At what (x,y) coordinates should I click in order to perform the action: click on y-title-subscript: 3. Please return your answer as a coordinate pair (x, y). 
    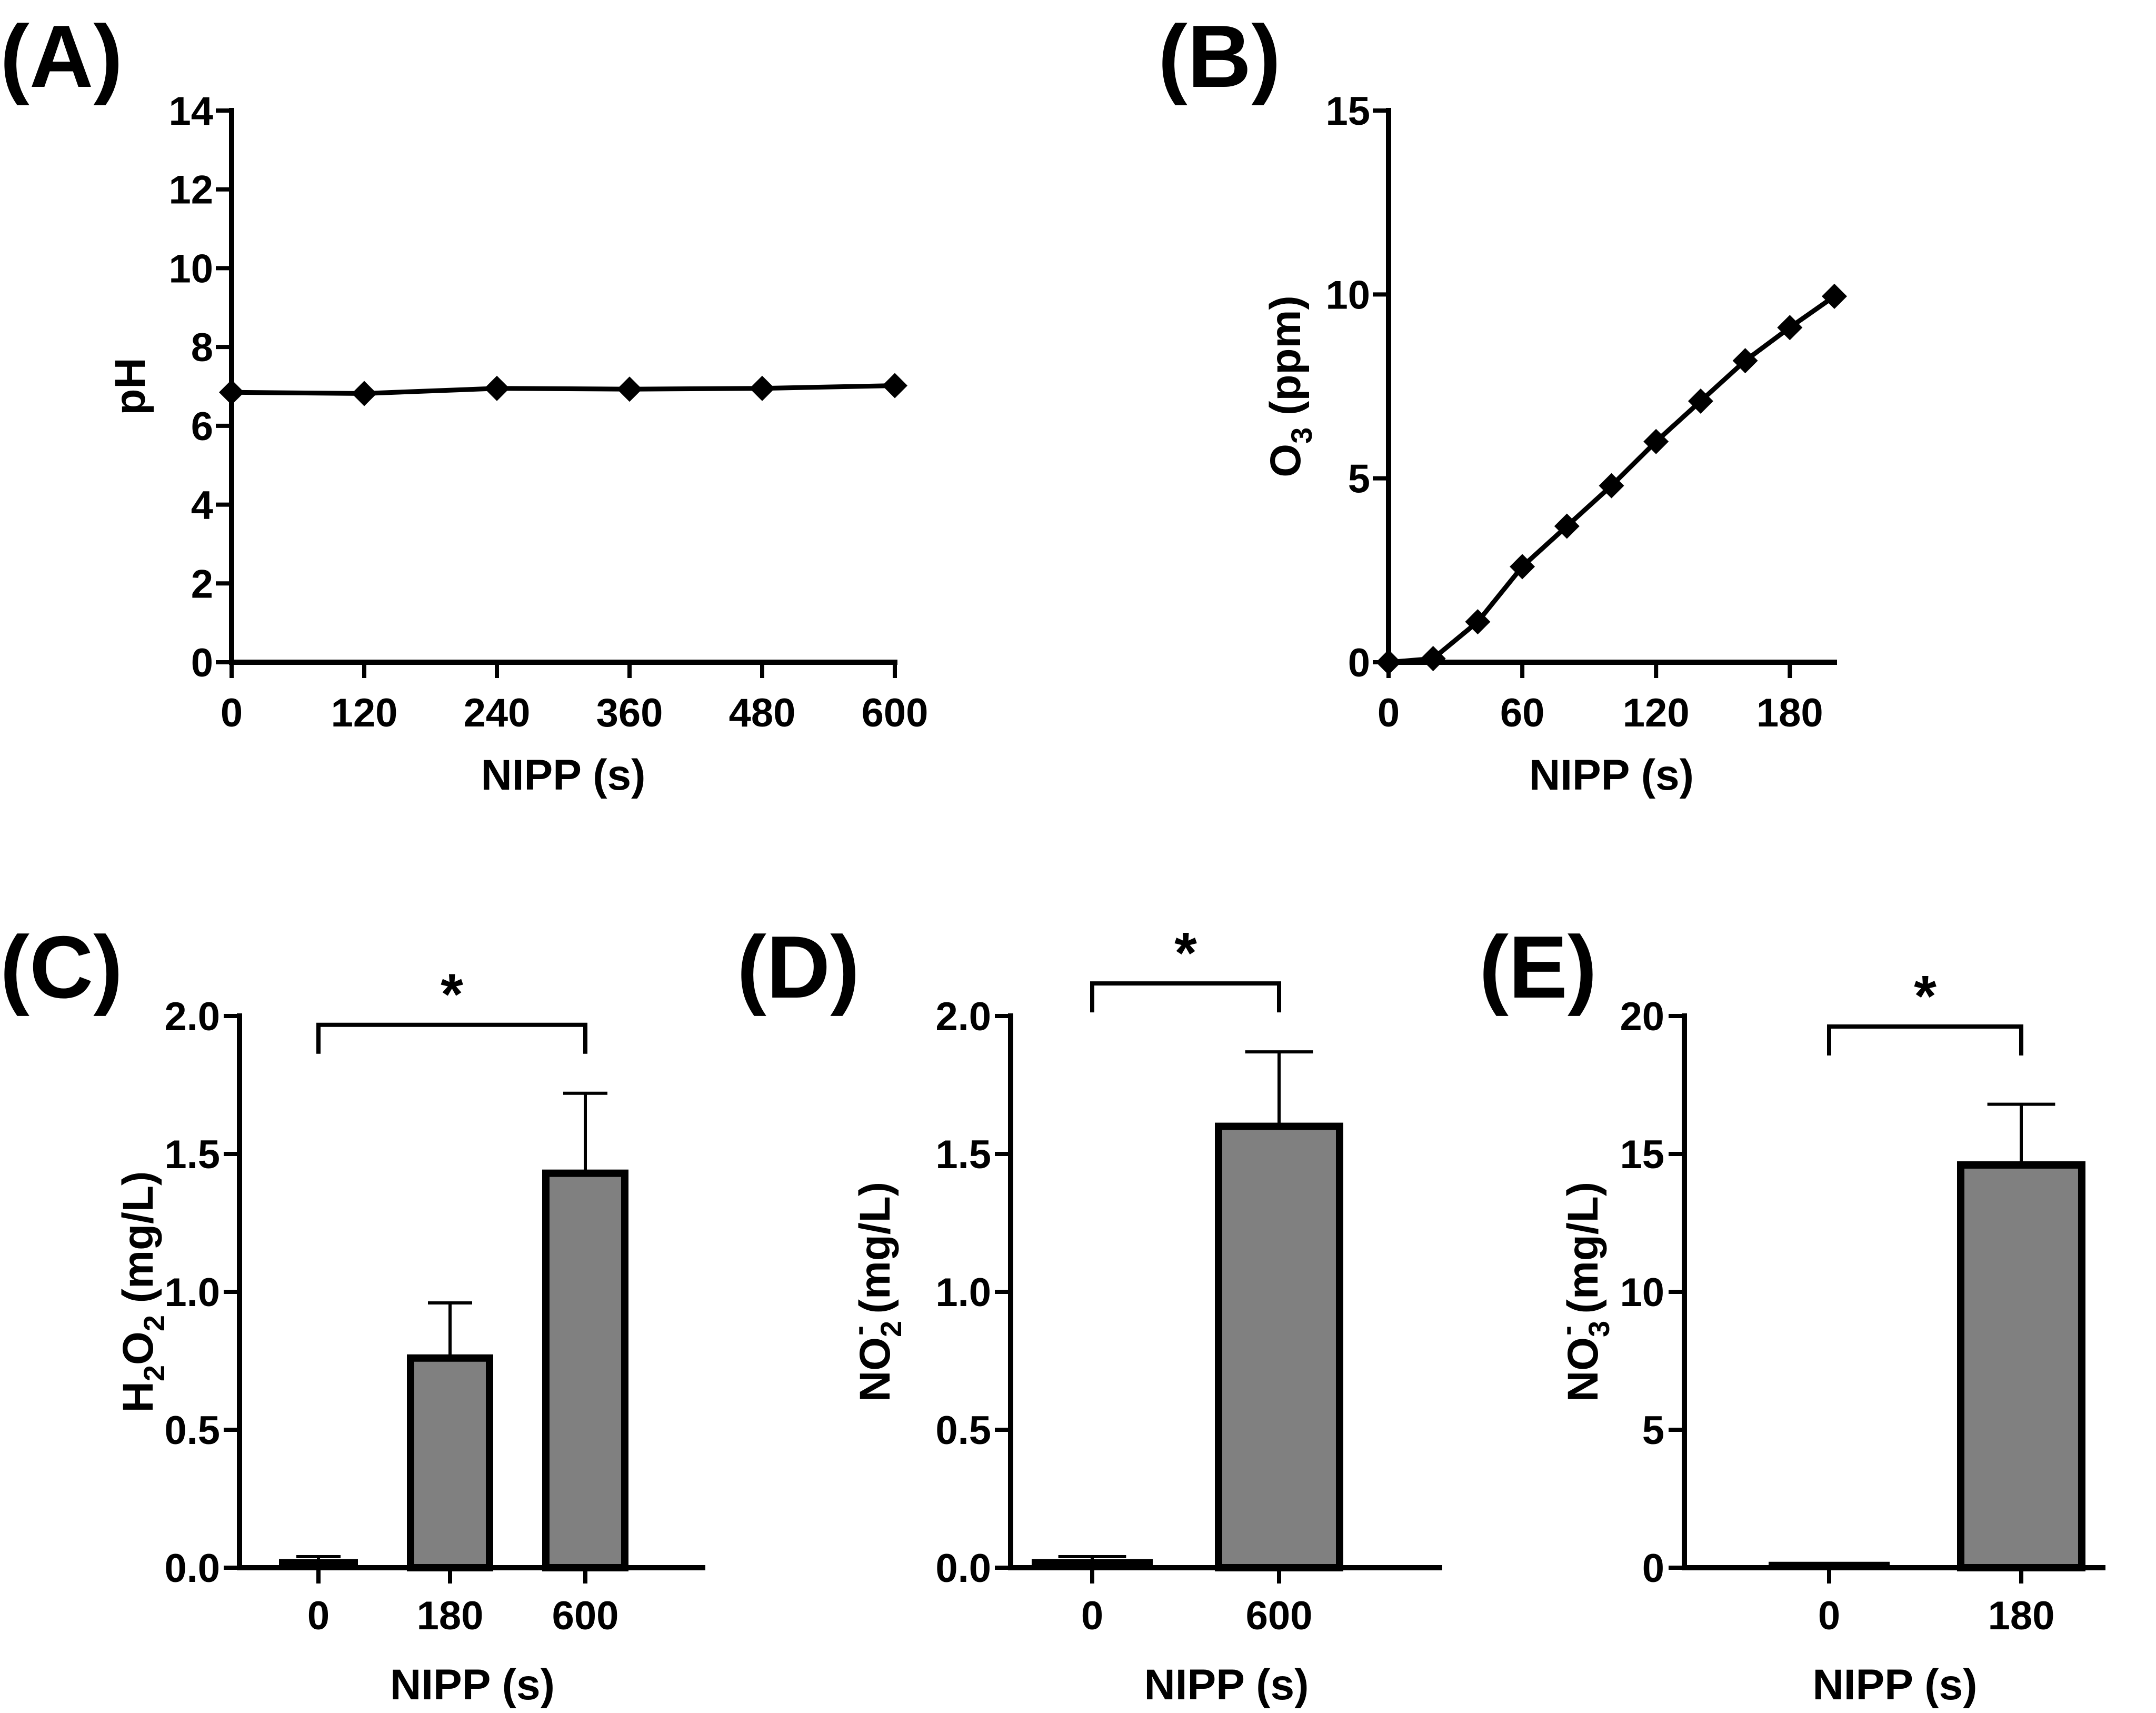
    Looking at the image, I should click on (1598, 1329).